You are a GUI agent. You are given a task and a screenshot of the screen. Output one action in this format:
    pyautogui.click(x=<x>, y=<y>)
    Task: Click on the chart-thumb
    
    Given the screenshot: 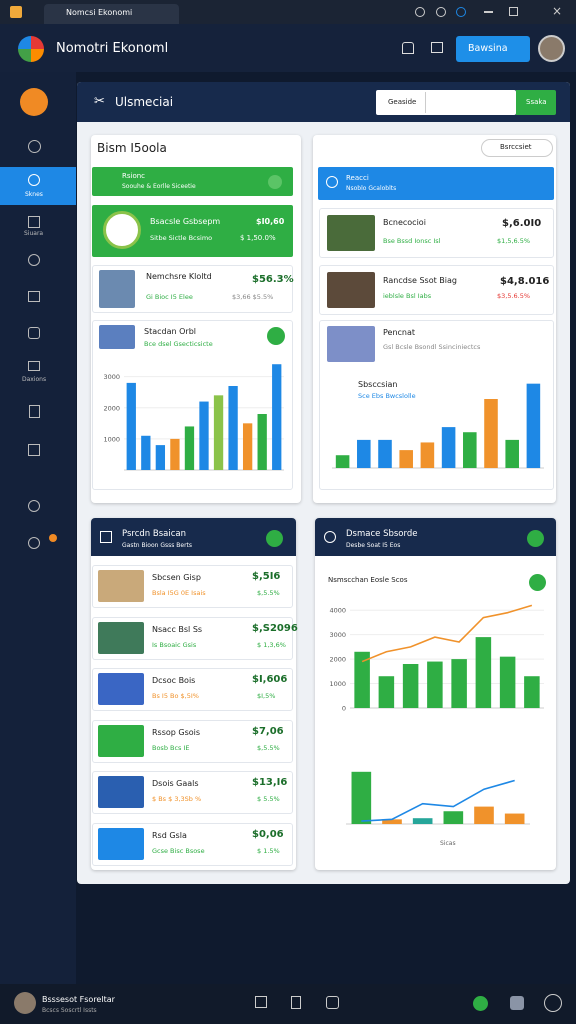 What is the action you would take?
    pyautogui.click(x=117, y=337)
    